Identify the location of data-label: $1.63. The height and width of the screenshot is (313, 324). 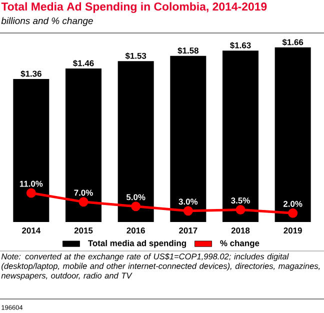
(240, 45).